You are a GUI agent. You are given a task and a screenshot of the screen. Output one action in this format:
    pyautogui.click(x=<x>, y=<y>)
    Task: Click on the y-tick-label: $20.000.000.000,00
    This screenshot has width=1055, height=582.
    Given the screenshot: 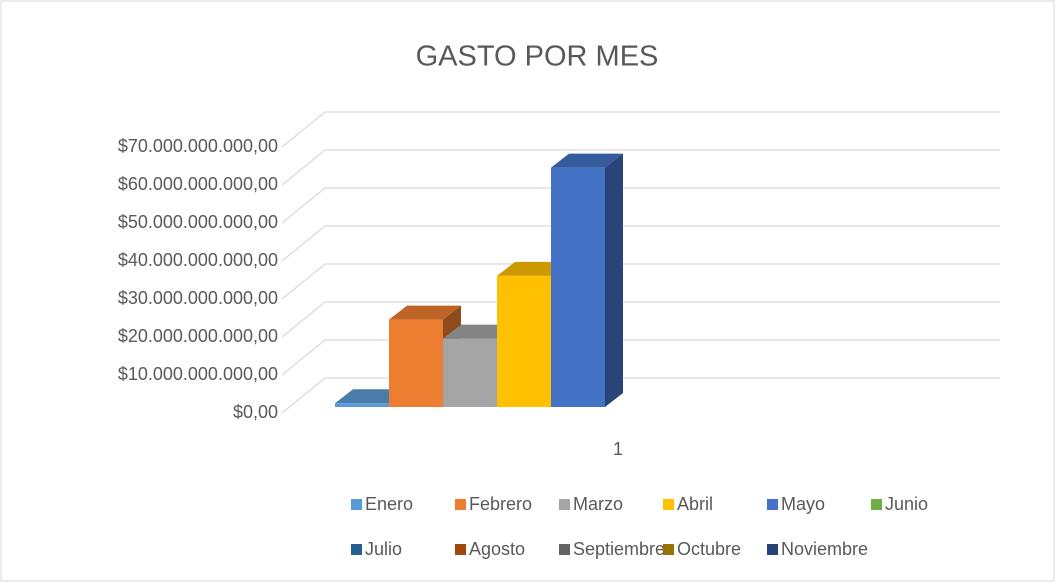 What is the action you would take?
    pyautogui.click(x=198, y=336)
    